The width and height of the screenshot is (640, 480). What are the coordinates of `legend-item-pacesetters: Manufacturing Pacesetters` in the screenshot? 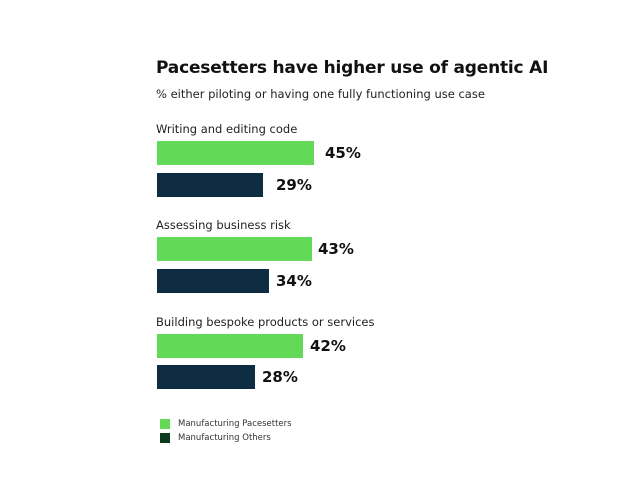 It's located at (226, 424).